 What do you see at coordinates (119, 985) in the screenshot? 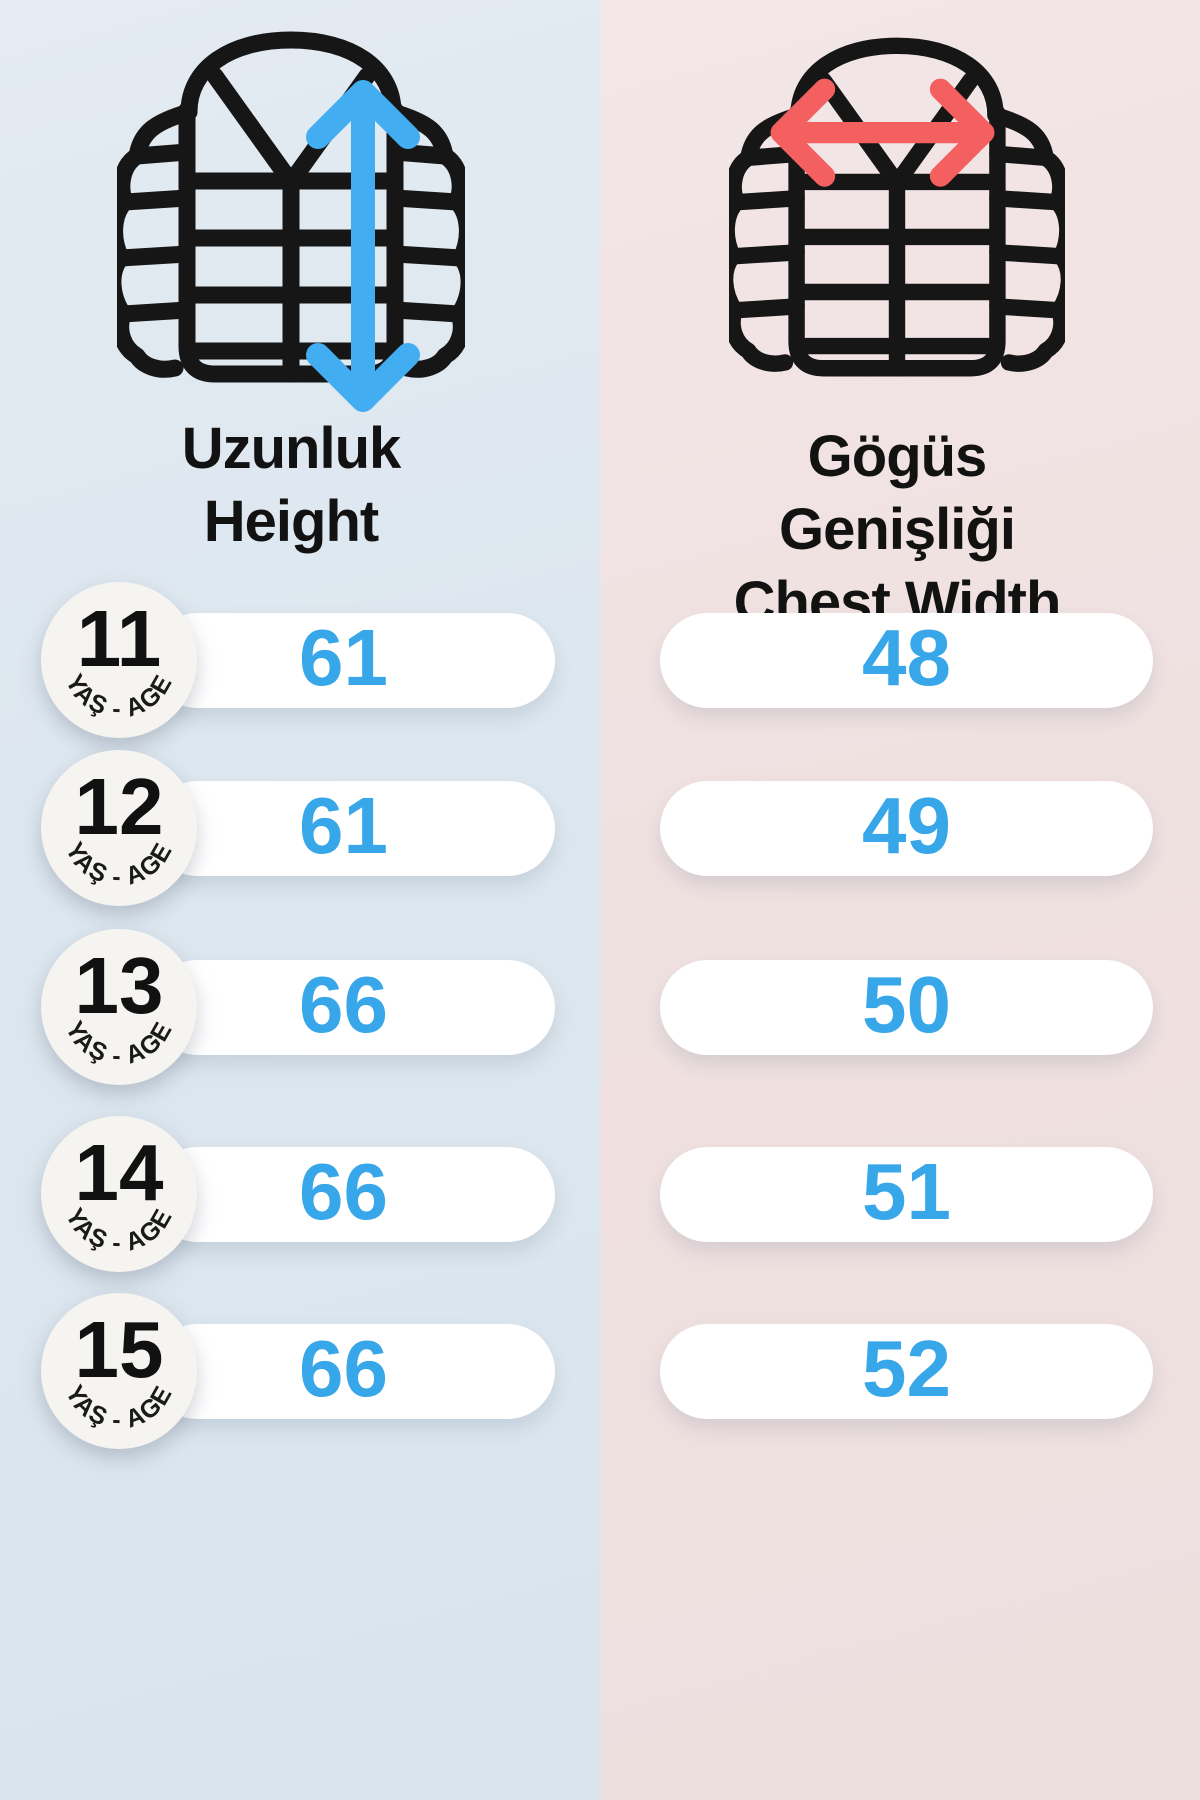
I see `age-number: 13` at bounding box center [119, 985].